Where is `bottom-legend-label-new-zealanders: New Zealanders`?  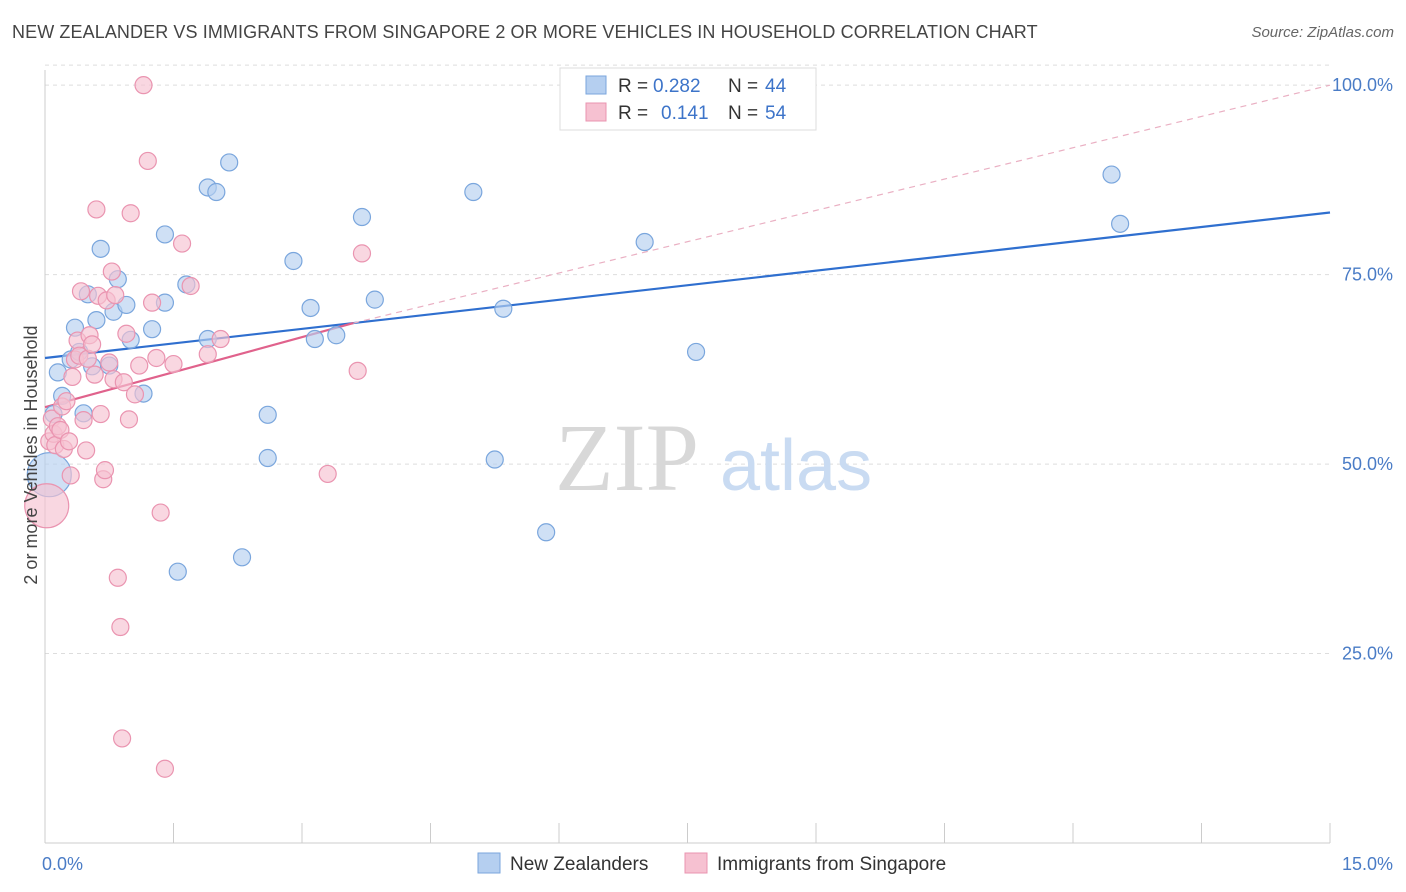
bottom-legend-label-new-zealanders: New Zealanders is located at coordinates (579, 864).